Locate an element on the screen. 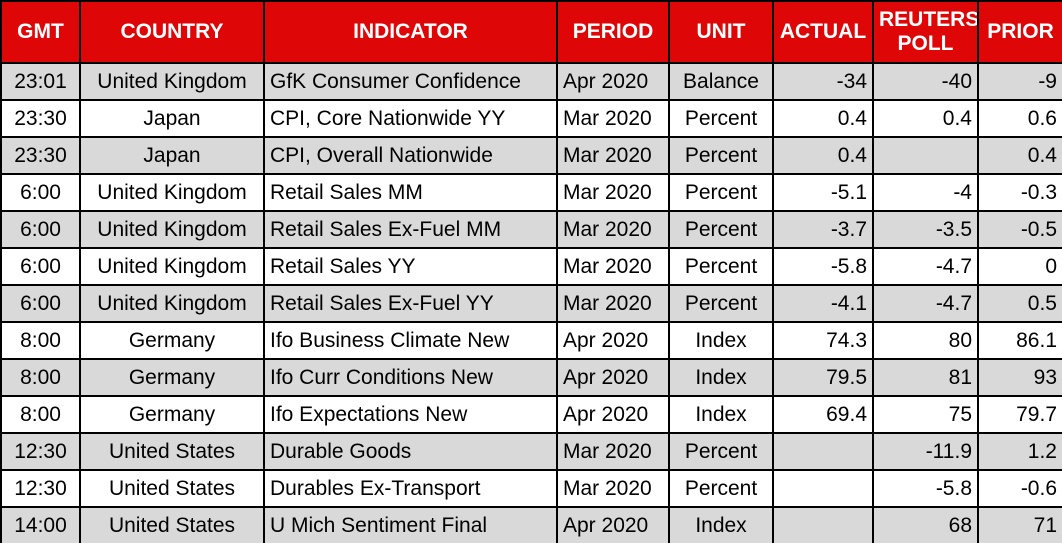 The width and height of the screenshot is (1062, 543). table-cell: -5.1 is located at coordinates (823, 192).